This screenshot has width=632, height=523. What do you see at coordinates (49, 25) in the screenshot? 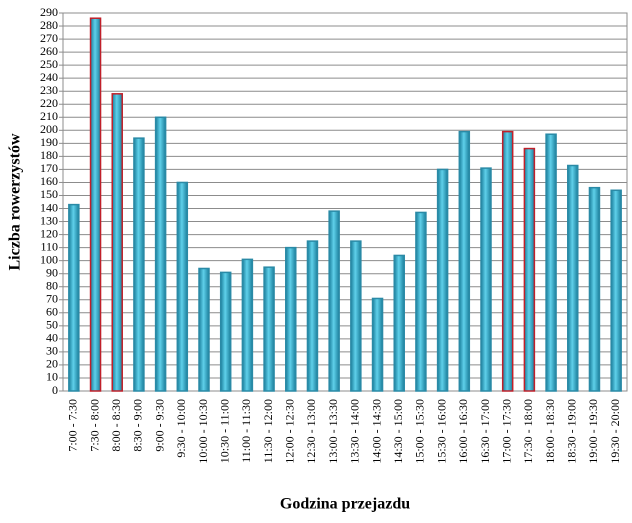
I see `y-tick-label: 280` at bounding box center [49, 25].